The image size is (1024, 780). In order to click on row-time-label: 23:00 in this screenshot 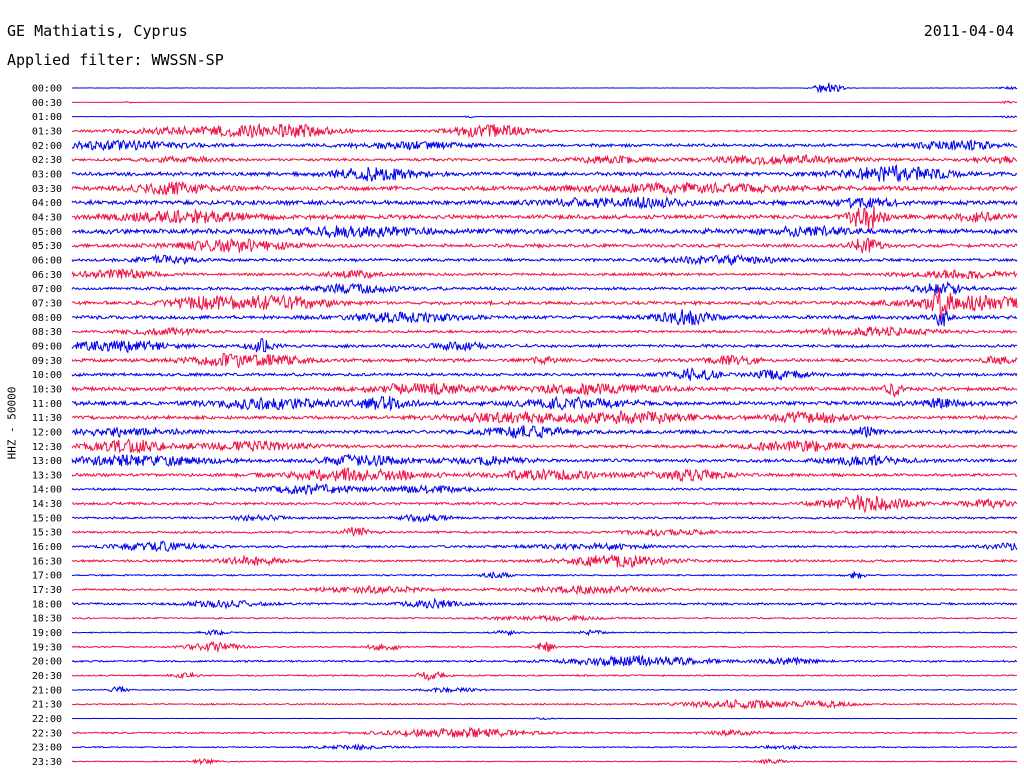, I will do `click(47, 748)`.